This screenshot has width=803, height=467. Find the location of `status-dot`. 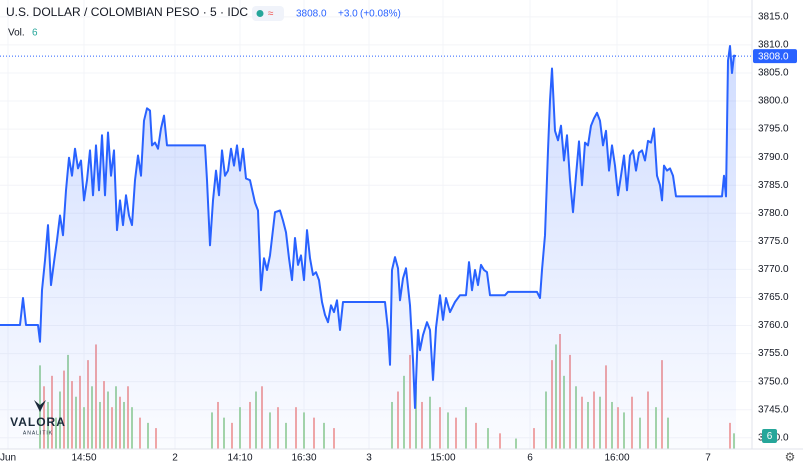

status-dot is located at coordinates (260, 13).